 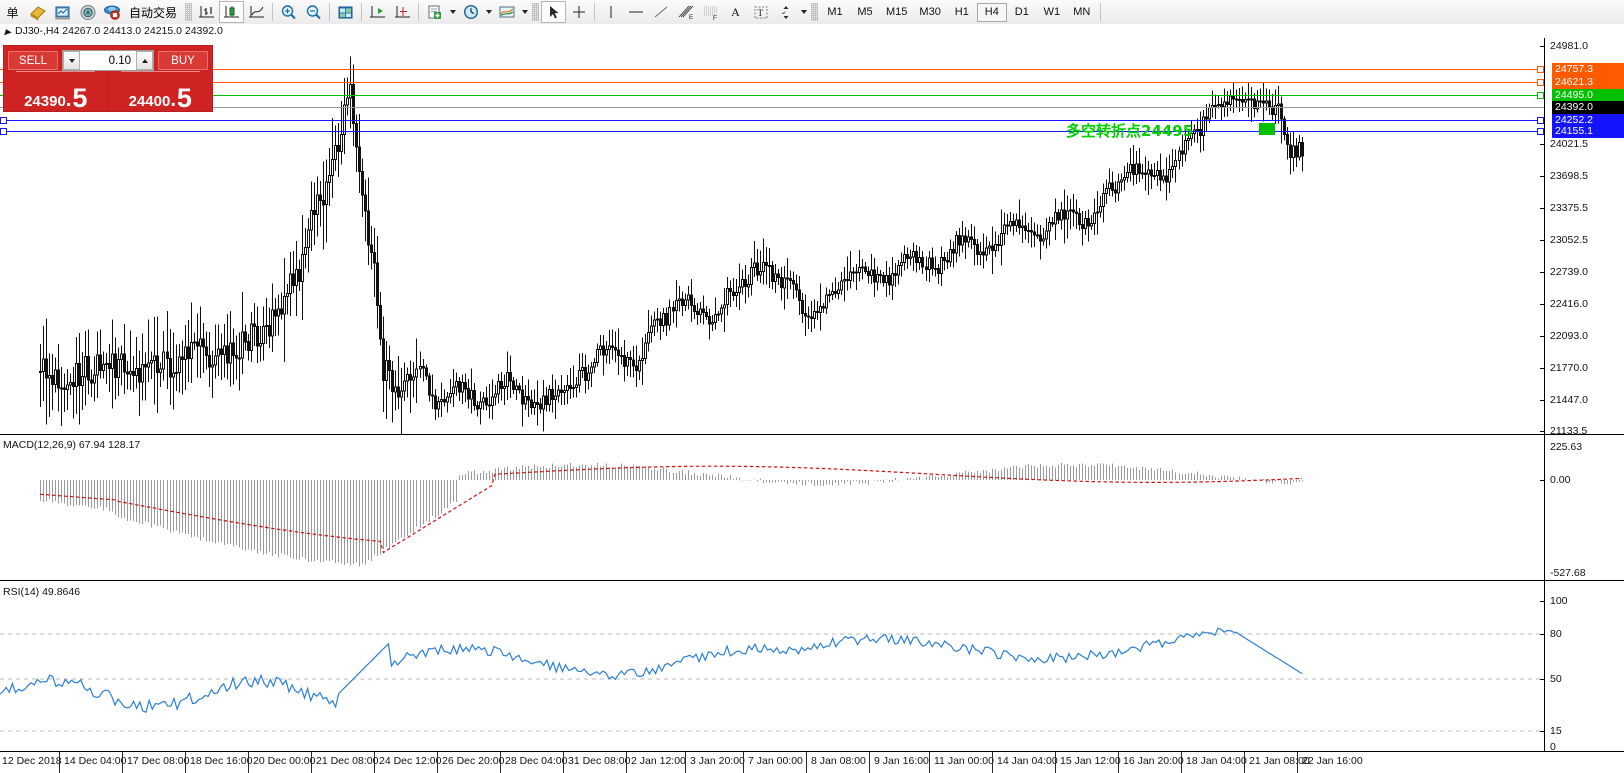 What do you see at coordinates (1582, 208) in the screenshot?
I see `price-tick: 23375.5` at bounding box center [1582, 208].